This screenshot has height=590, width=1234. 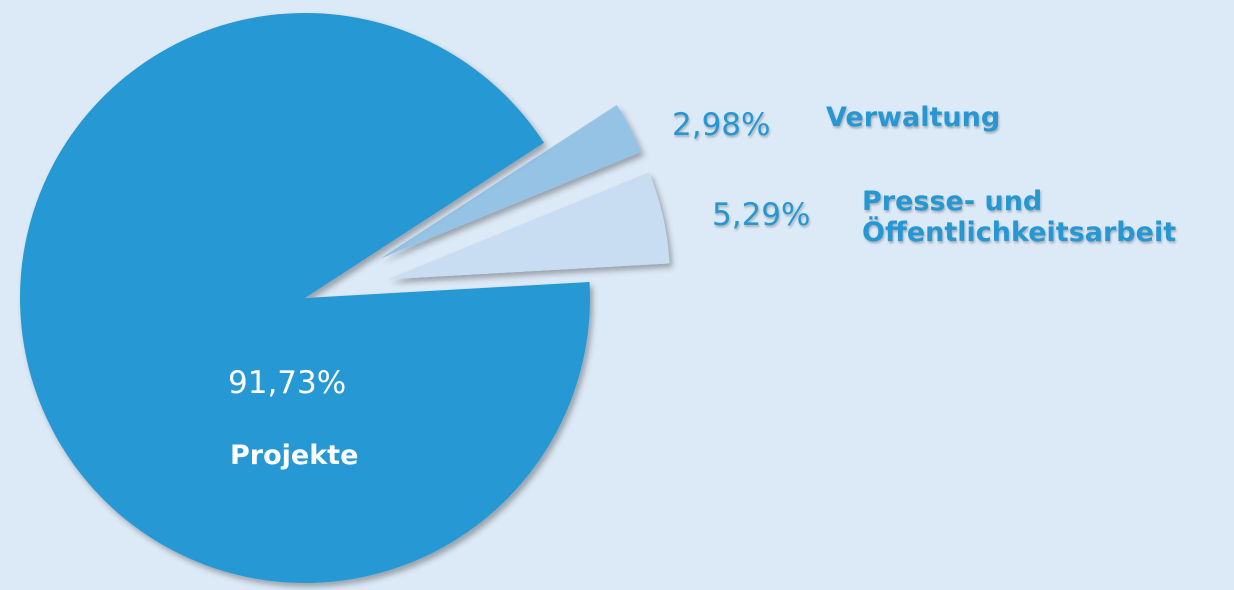 I want to click on category-label: Projekte, so click(x=294, y=455).